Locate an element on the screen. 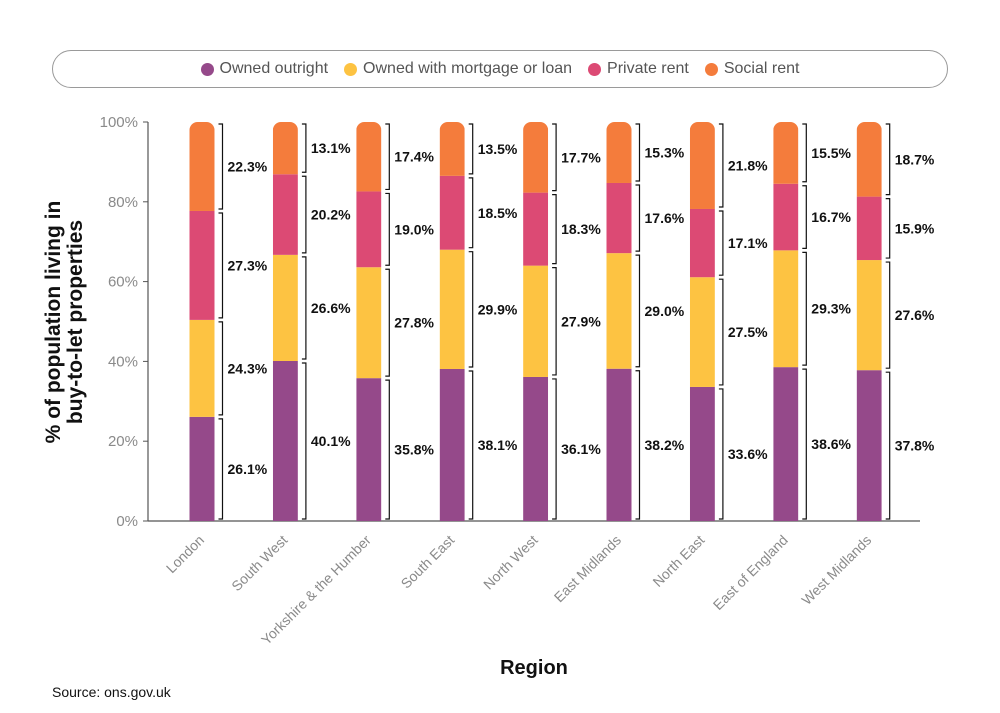  y-tick-label: 60% is located at coordinates (123, 282).